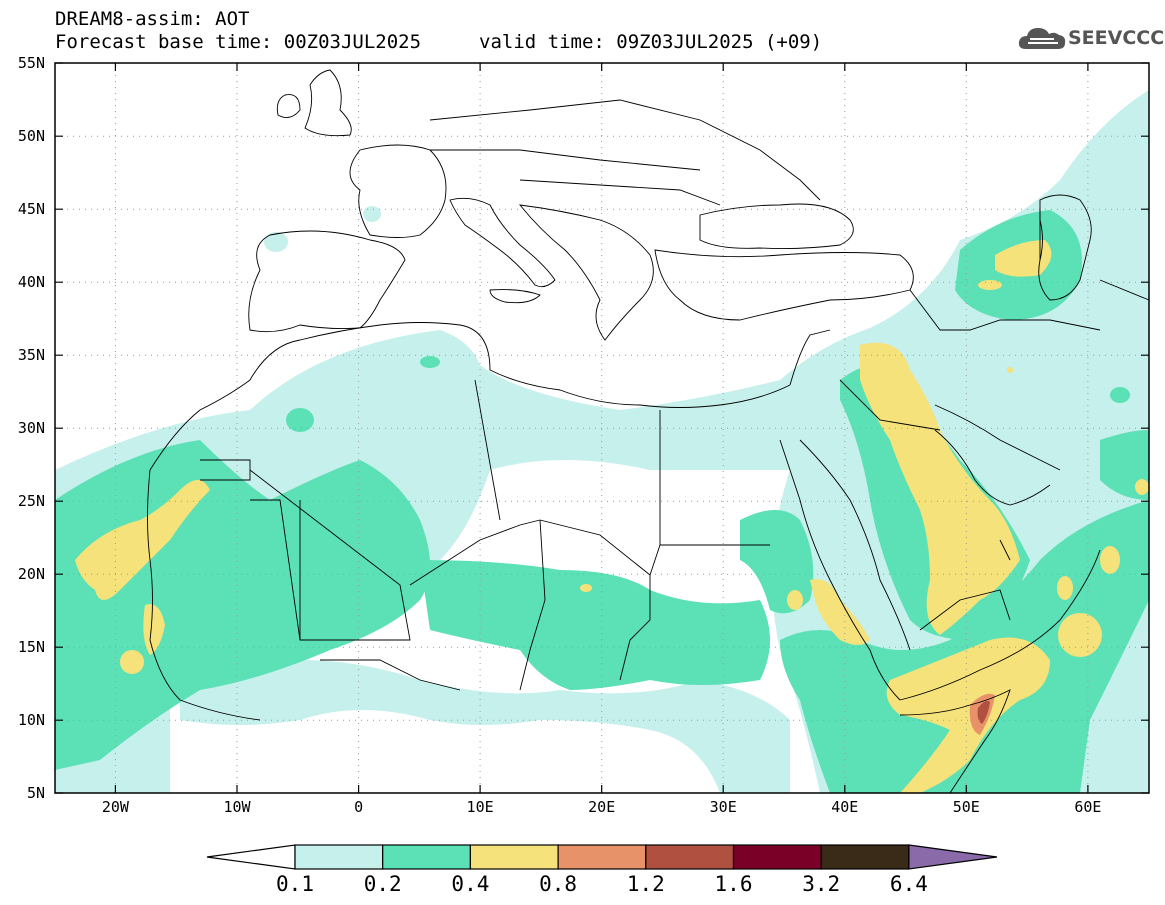 The image size is (1165, 905). Describe the element at coordinates (821, 884) in the screenshot. I see `colorbar-label-3.2: 3.2` at that location.